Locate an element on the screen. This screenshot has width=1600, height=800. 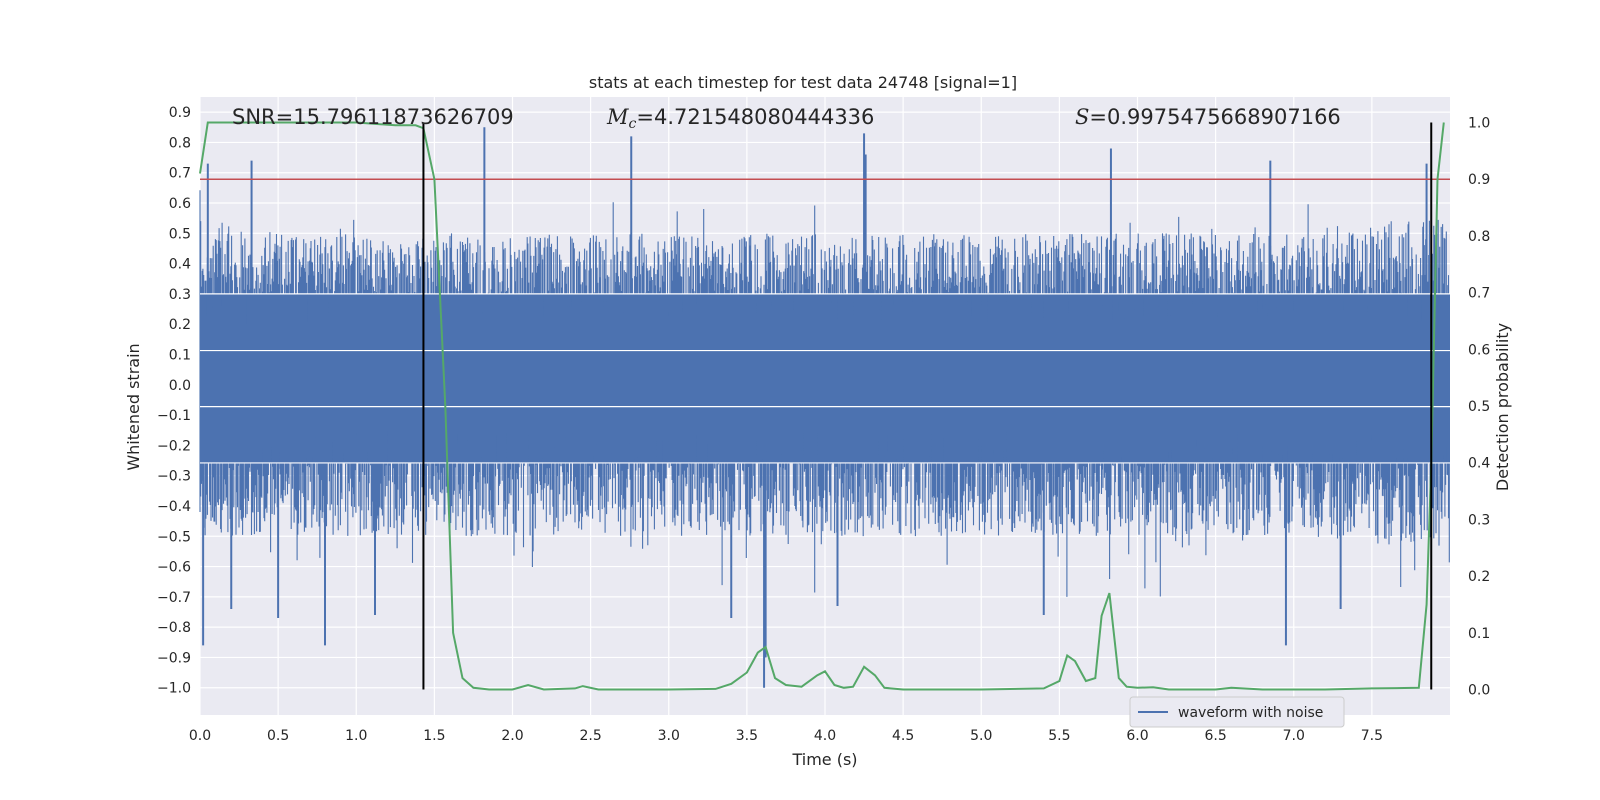
x-tick-label: 1.5 is located at coordinates (434, 736).